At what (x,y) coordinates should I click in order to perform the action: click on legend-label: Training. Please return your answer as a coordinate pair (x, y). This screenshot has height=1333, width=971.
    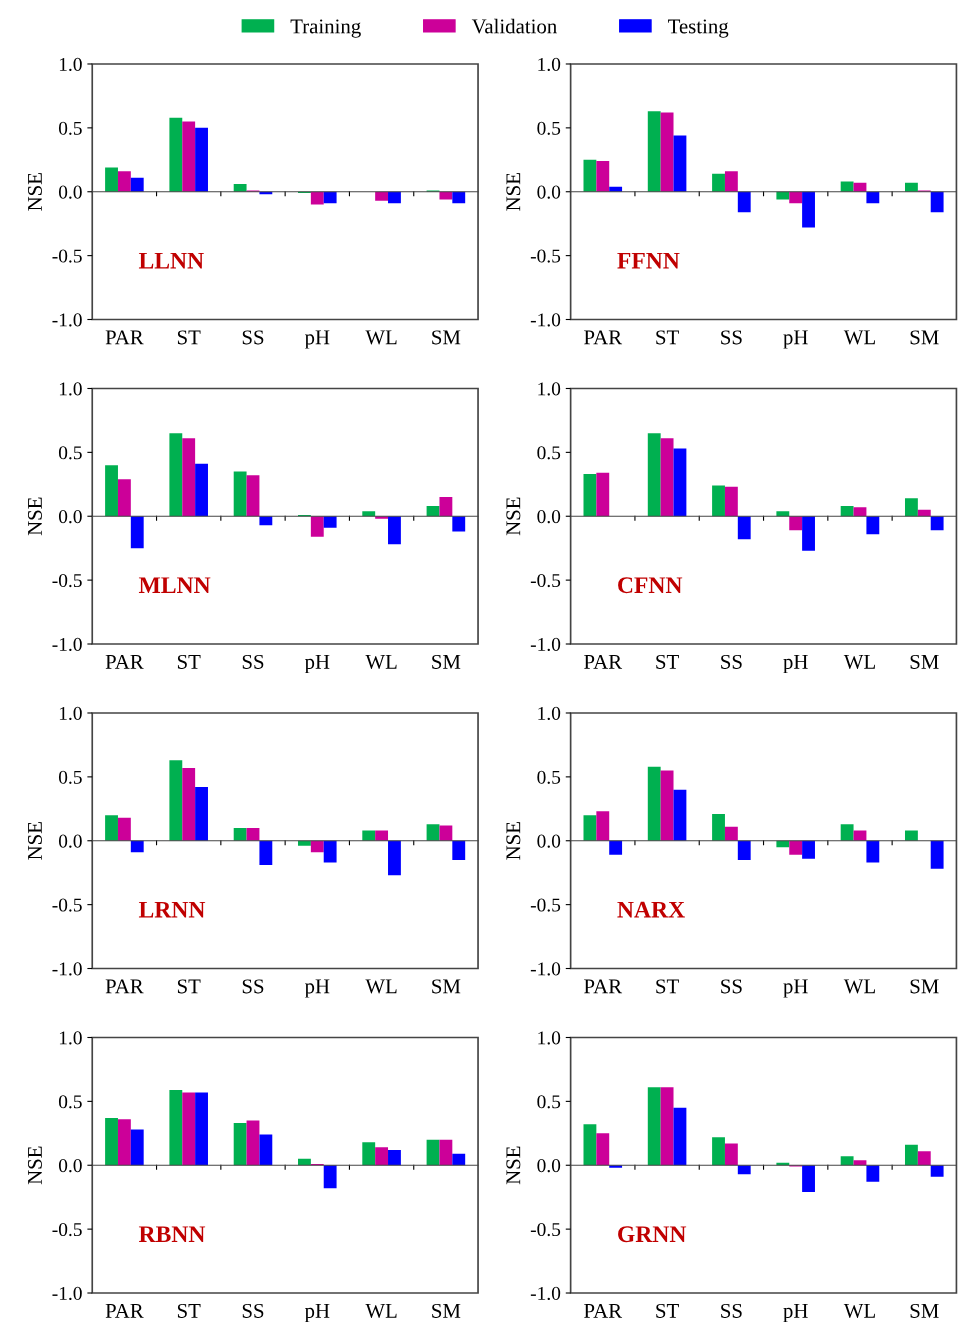
    Looking at the image, I should click on (325, 28).